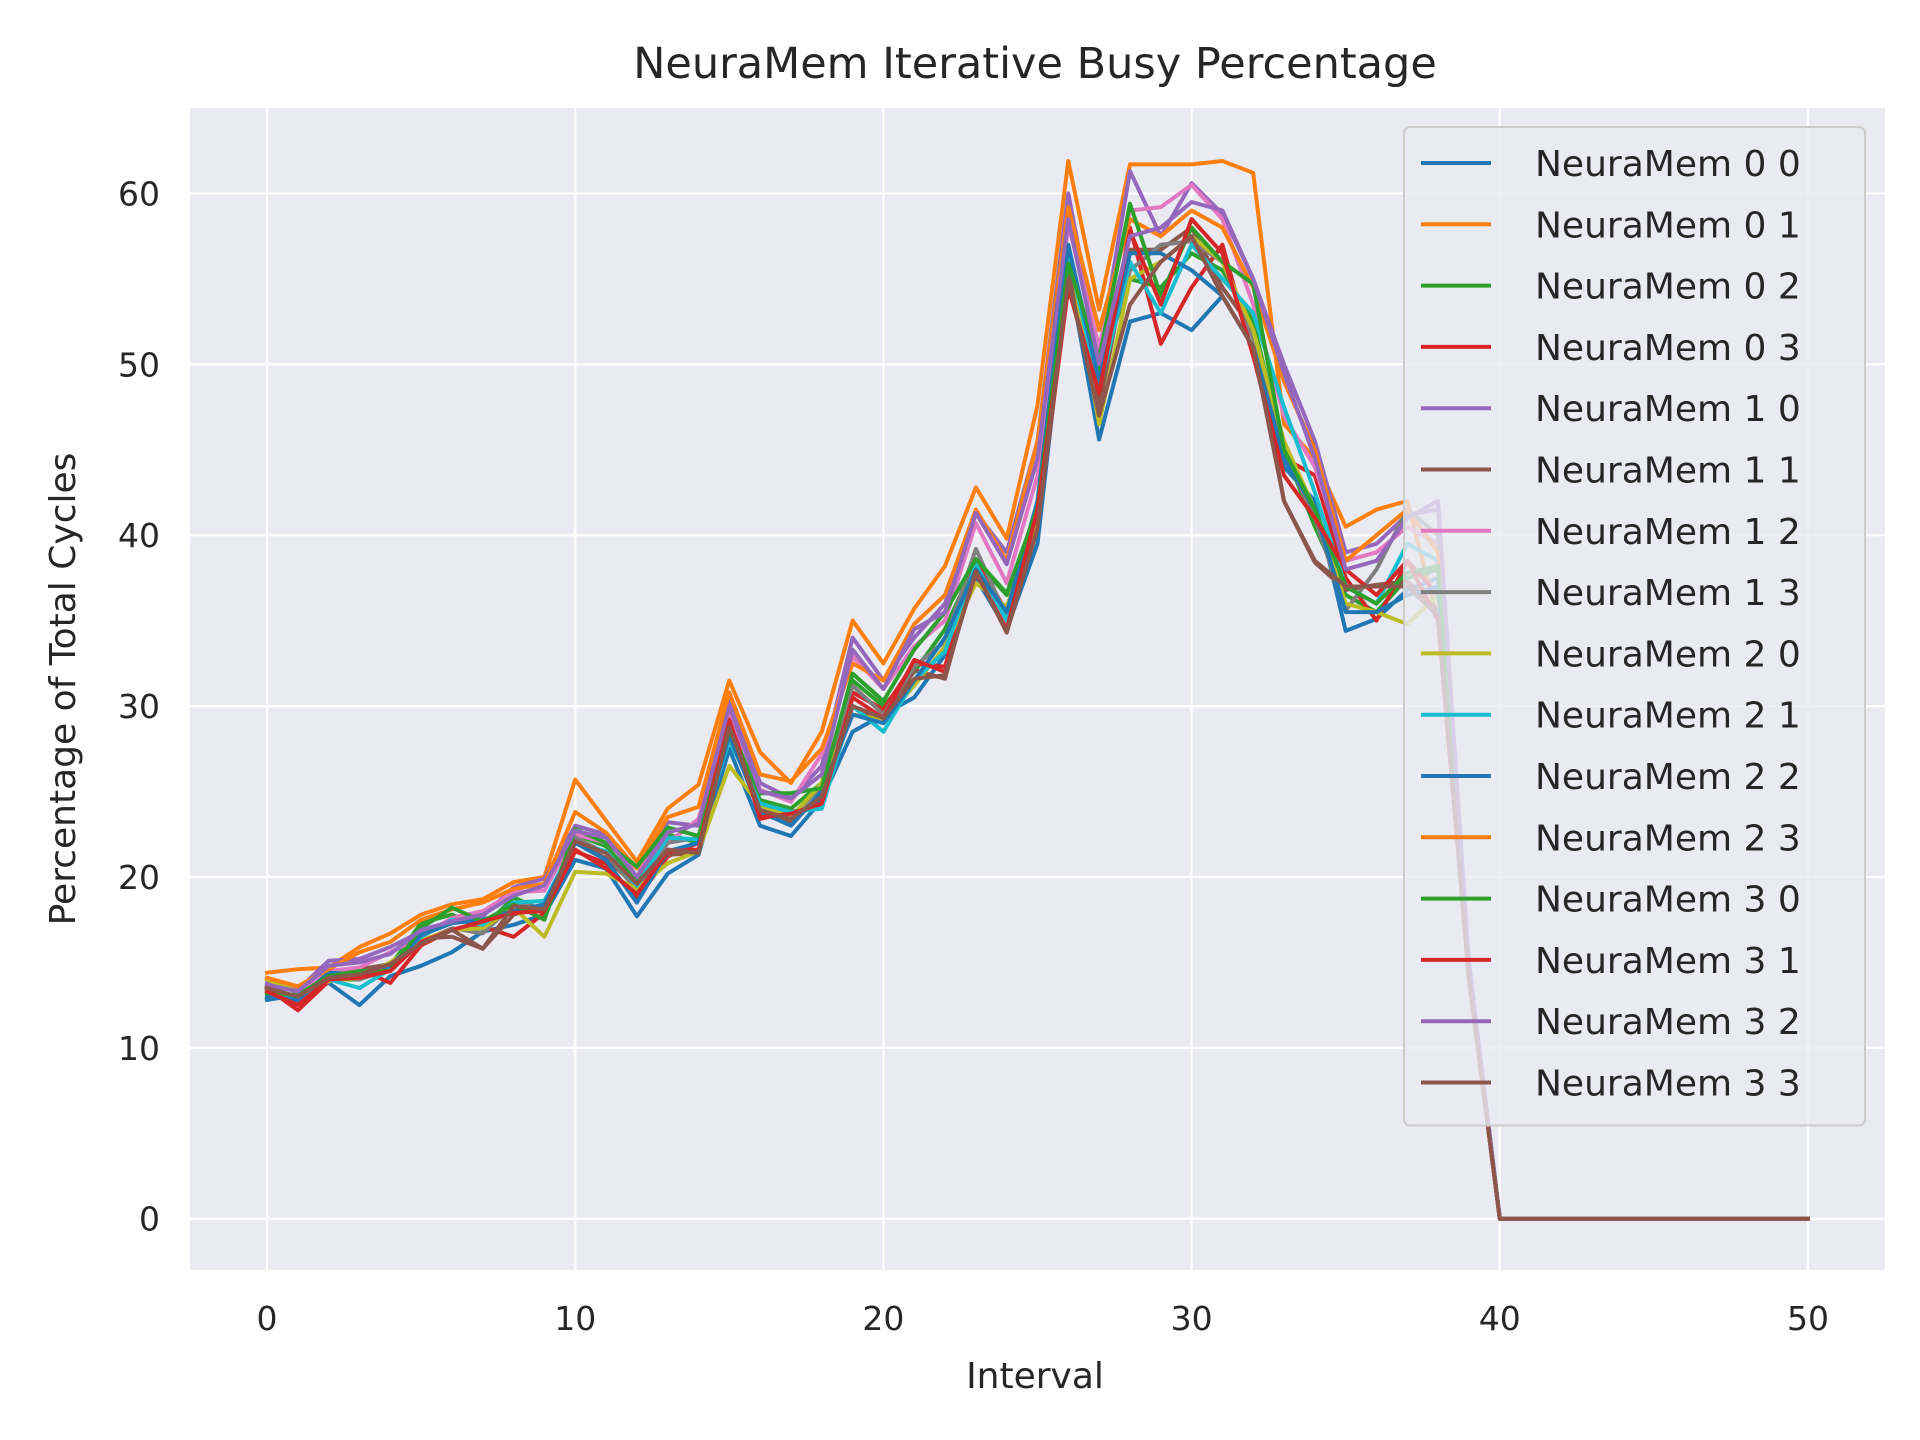 Image resolution: width=1920 pixels, height=1440 pixels. I want to click on chart-title: NeuraMem Iterative Busy Percentage, so click(1035, 64).